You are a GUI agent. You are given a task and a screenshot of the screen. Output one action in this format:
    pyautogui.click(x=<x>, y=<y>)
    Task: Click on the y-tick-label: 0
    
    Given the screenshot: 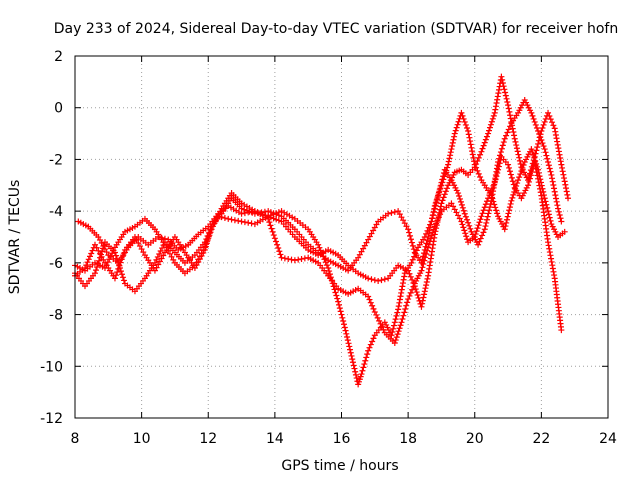 What is the action you would take?
    pyautogui.click(x=58, y=109)
    